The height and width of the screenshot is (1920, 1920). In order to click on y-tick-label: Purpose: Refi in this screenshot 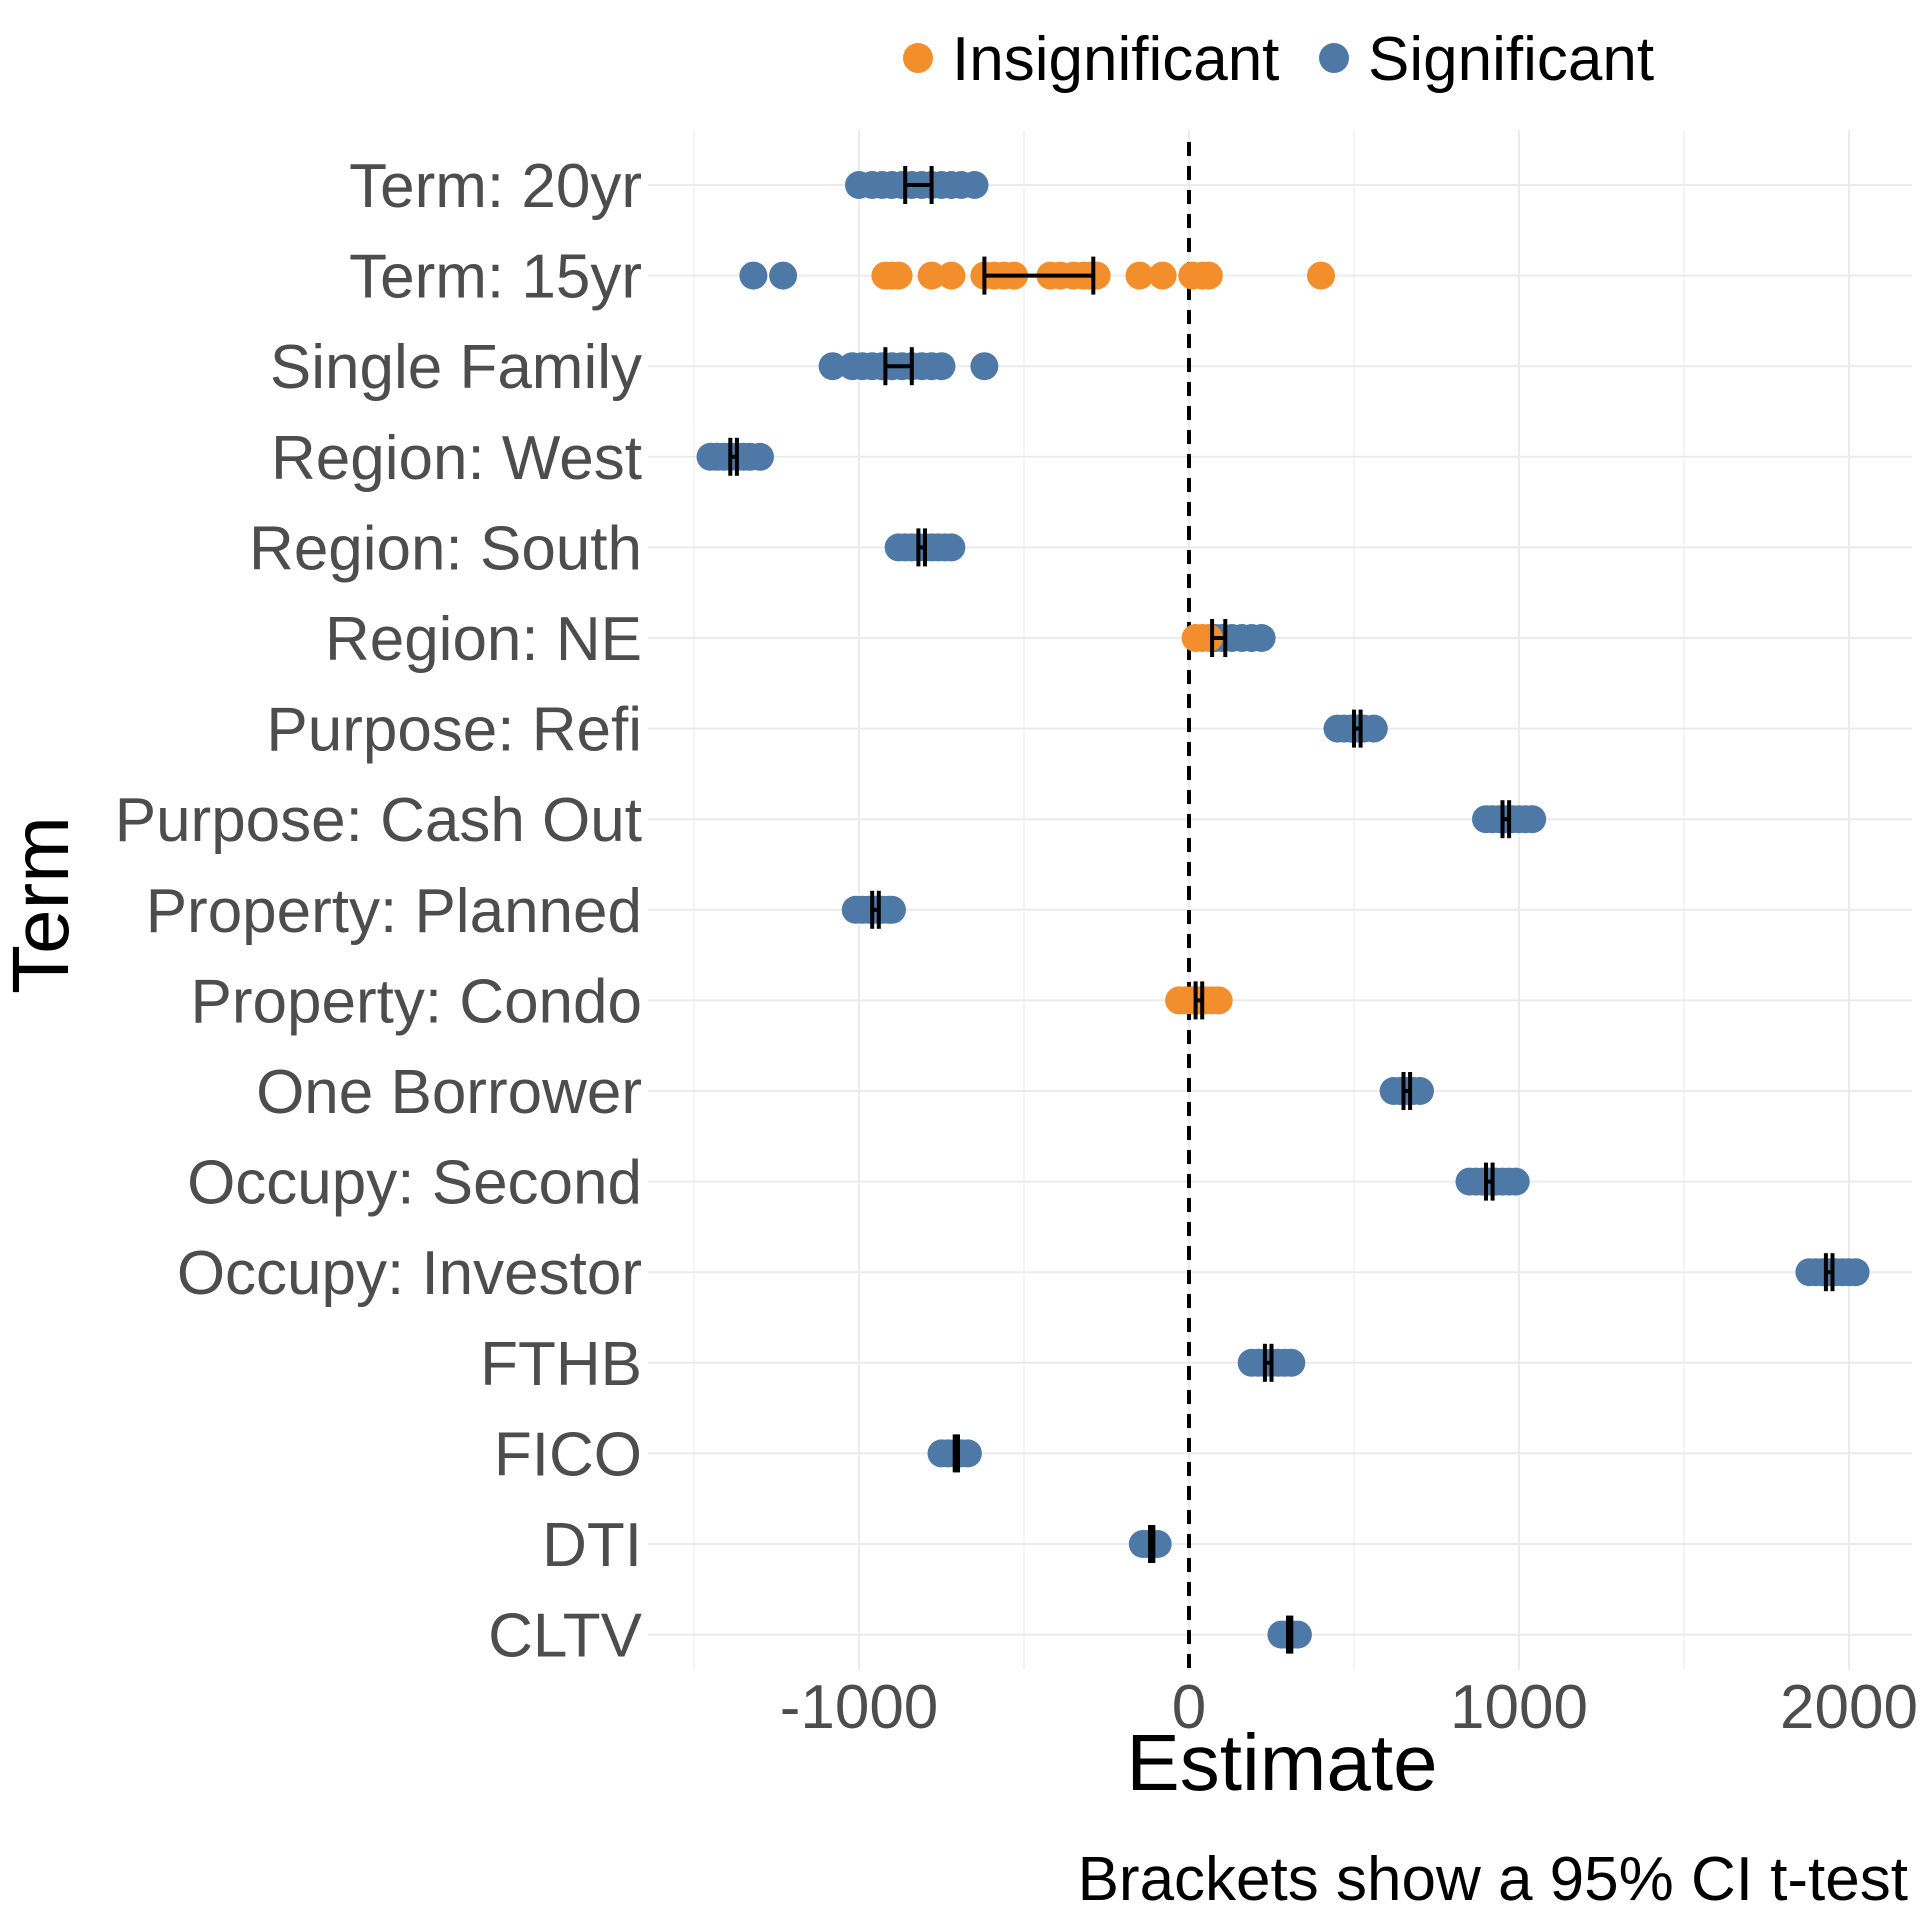, I will do `click(454, 730)`.